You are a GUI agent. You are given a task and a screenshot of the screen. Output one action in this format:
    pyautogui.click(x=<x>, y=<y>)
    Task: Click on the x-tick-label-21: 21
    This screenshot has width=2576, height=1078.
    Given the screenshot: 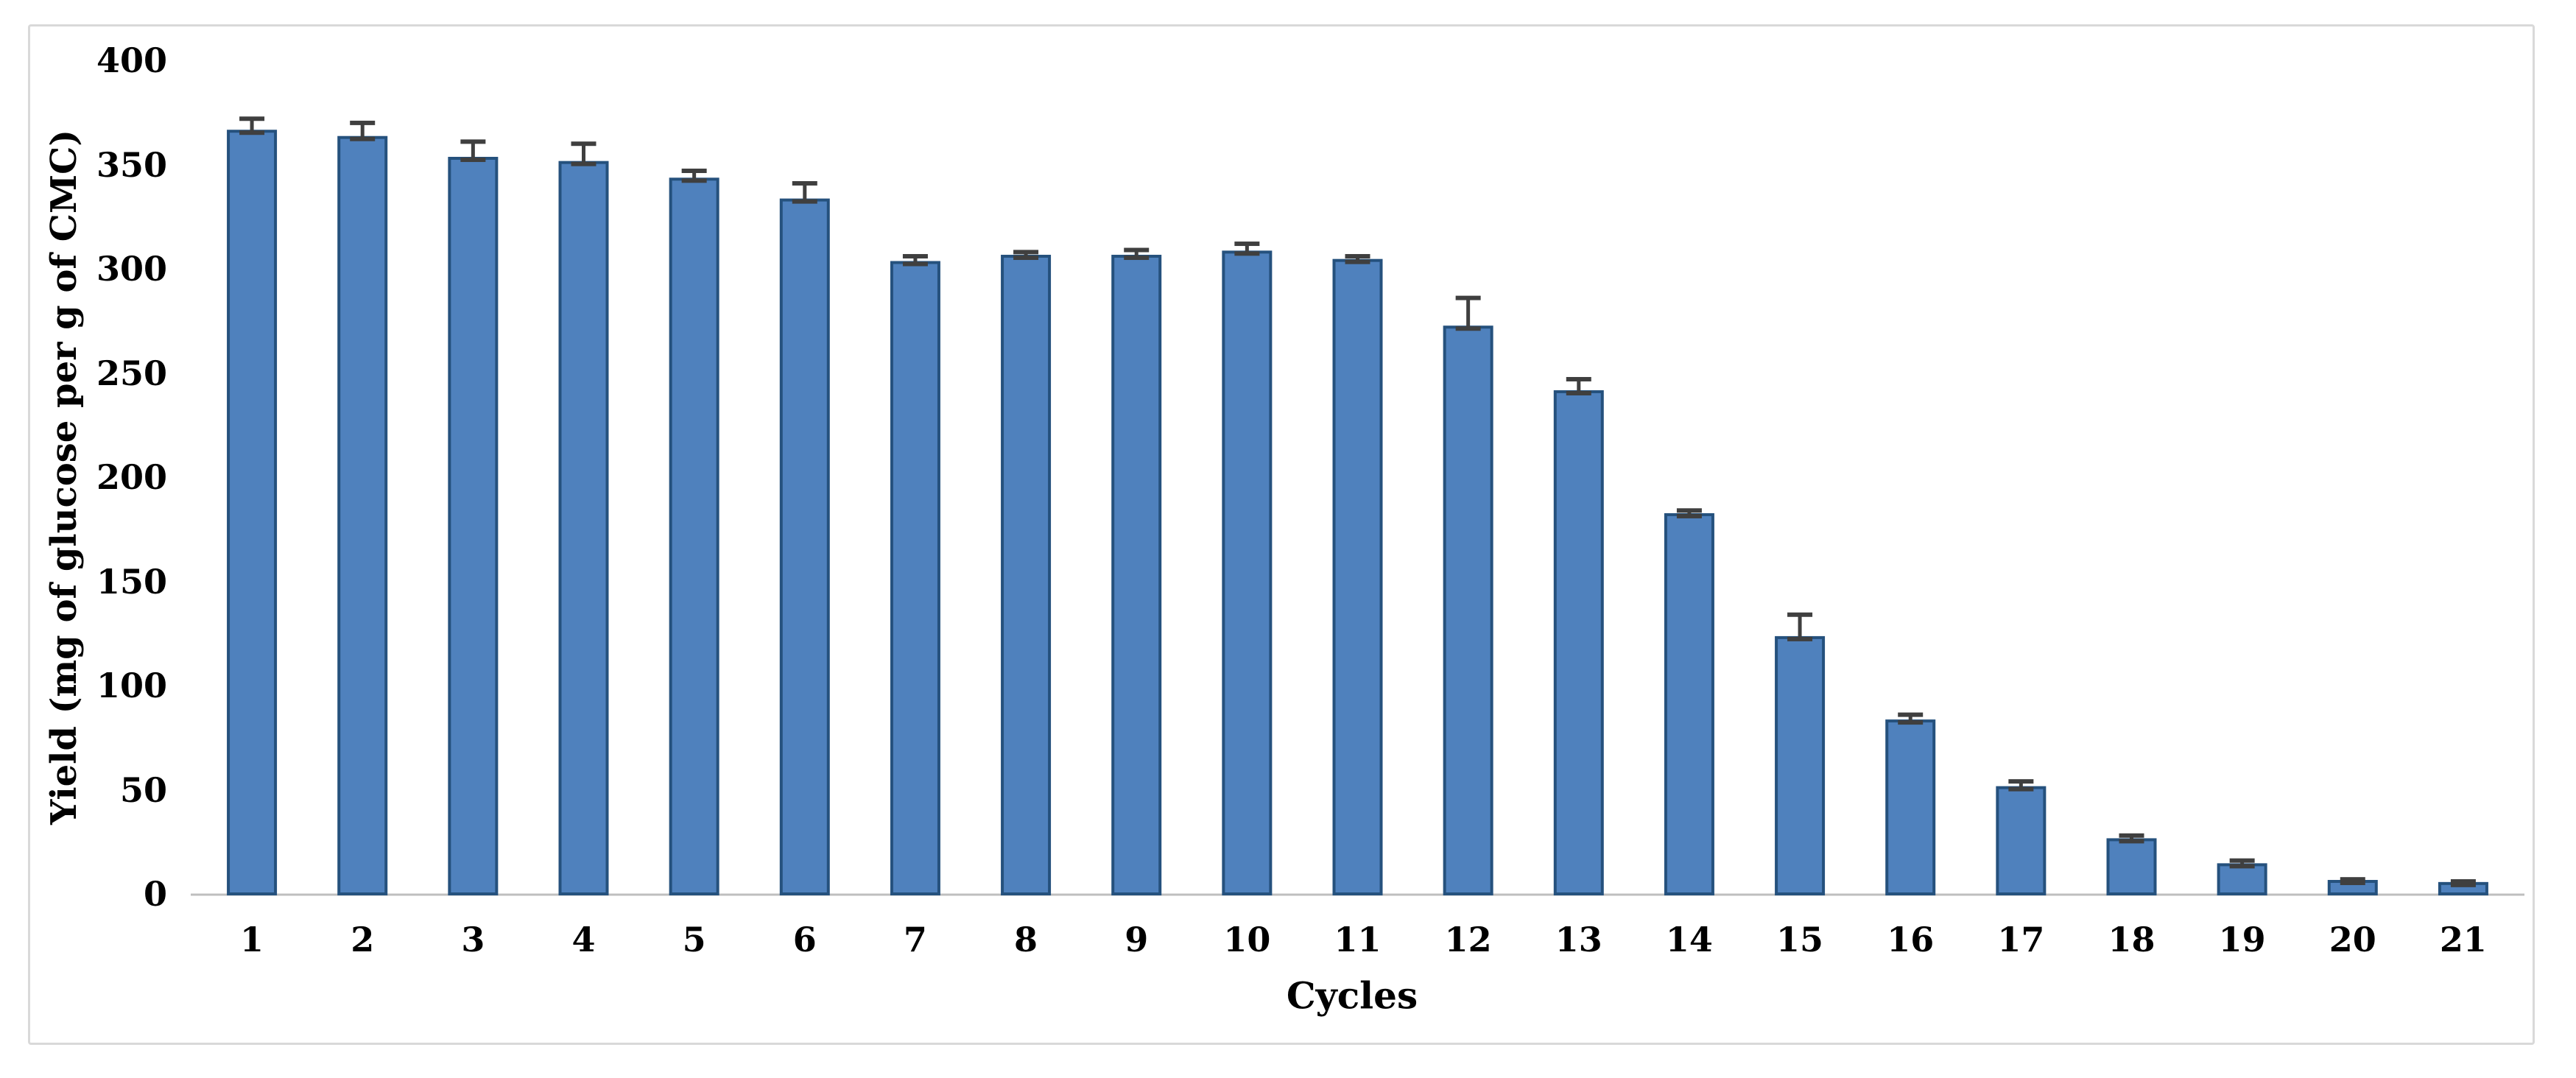 What is the action you would take?
    pyautogui.click(x=2463, y=939)
    